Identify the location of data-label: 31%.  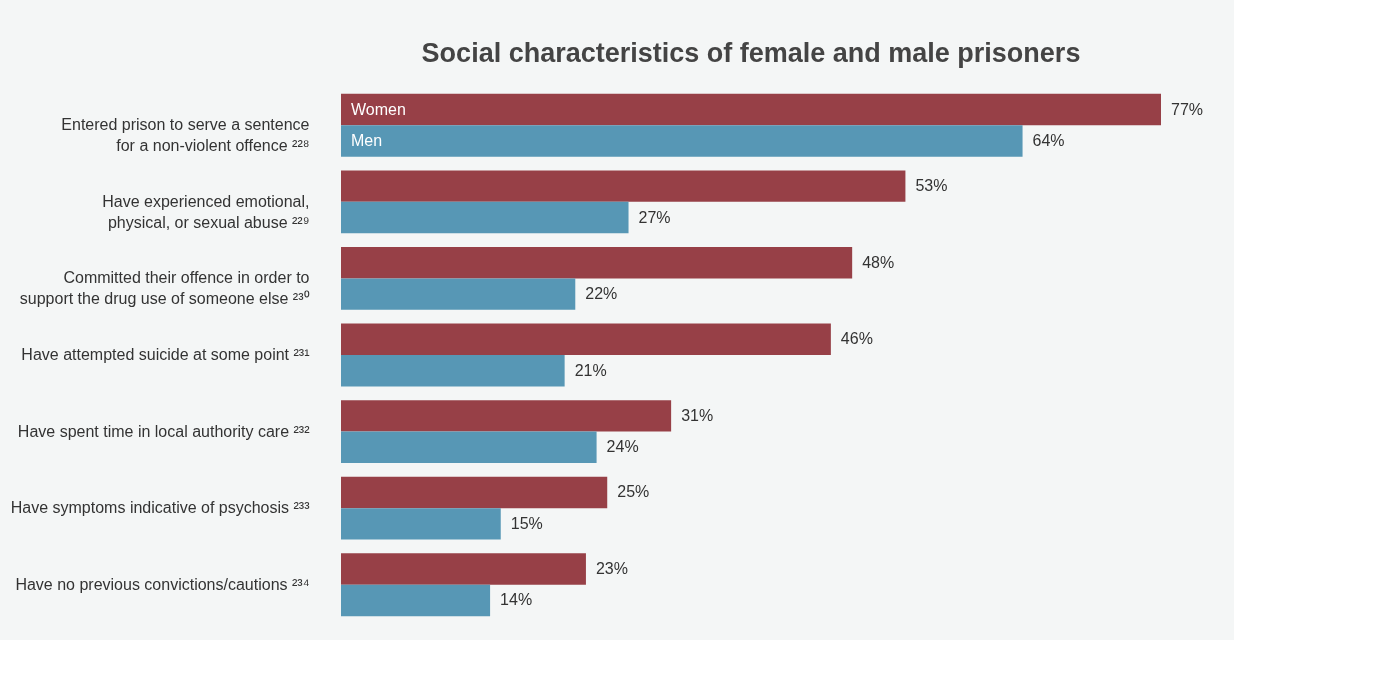
(697, 415).